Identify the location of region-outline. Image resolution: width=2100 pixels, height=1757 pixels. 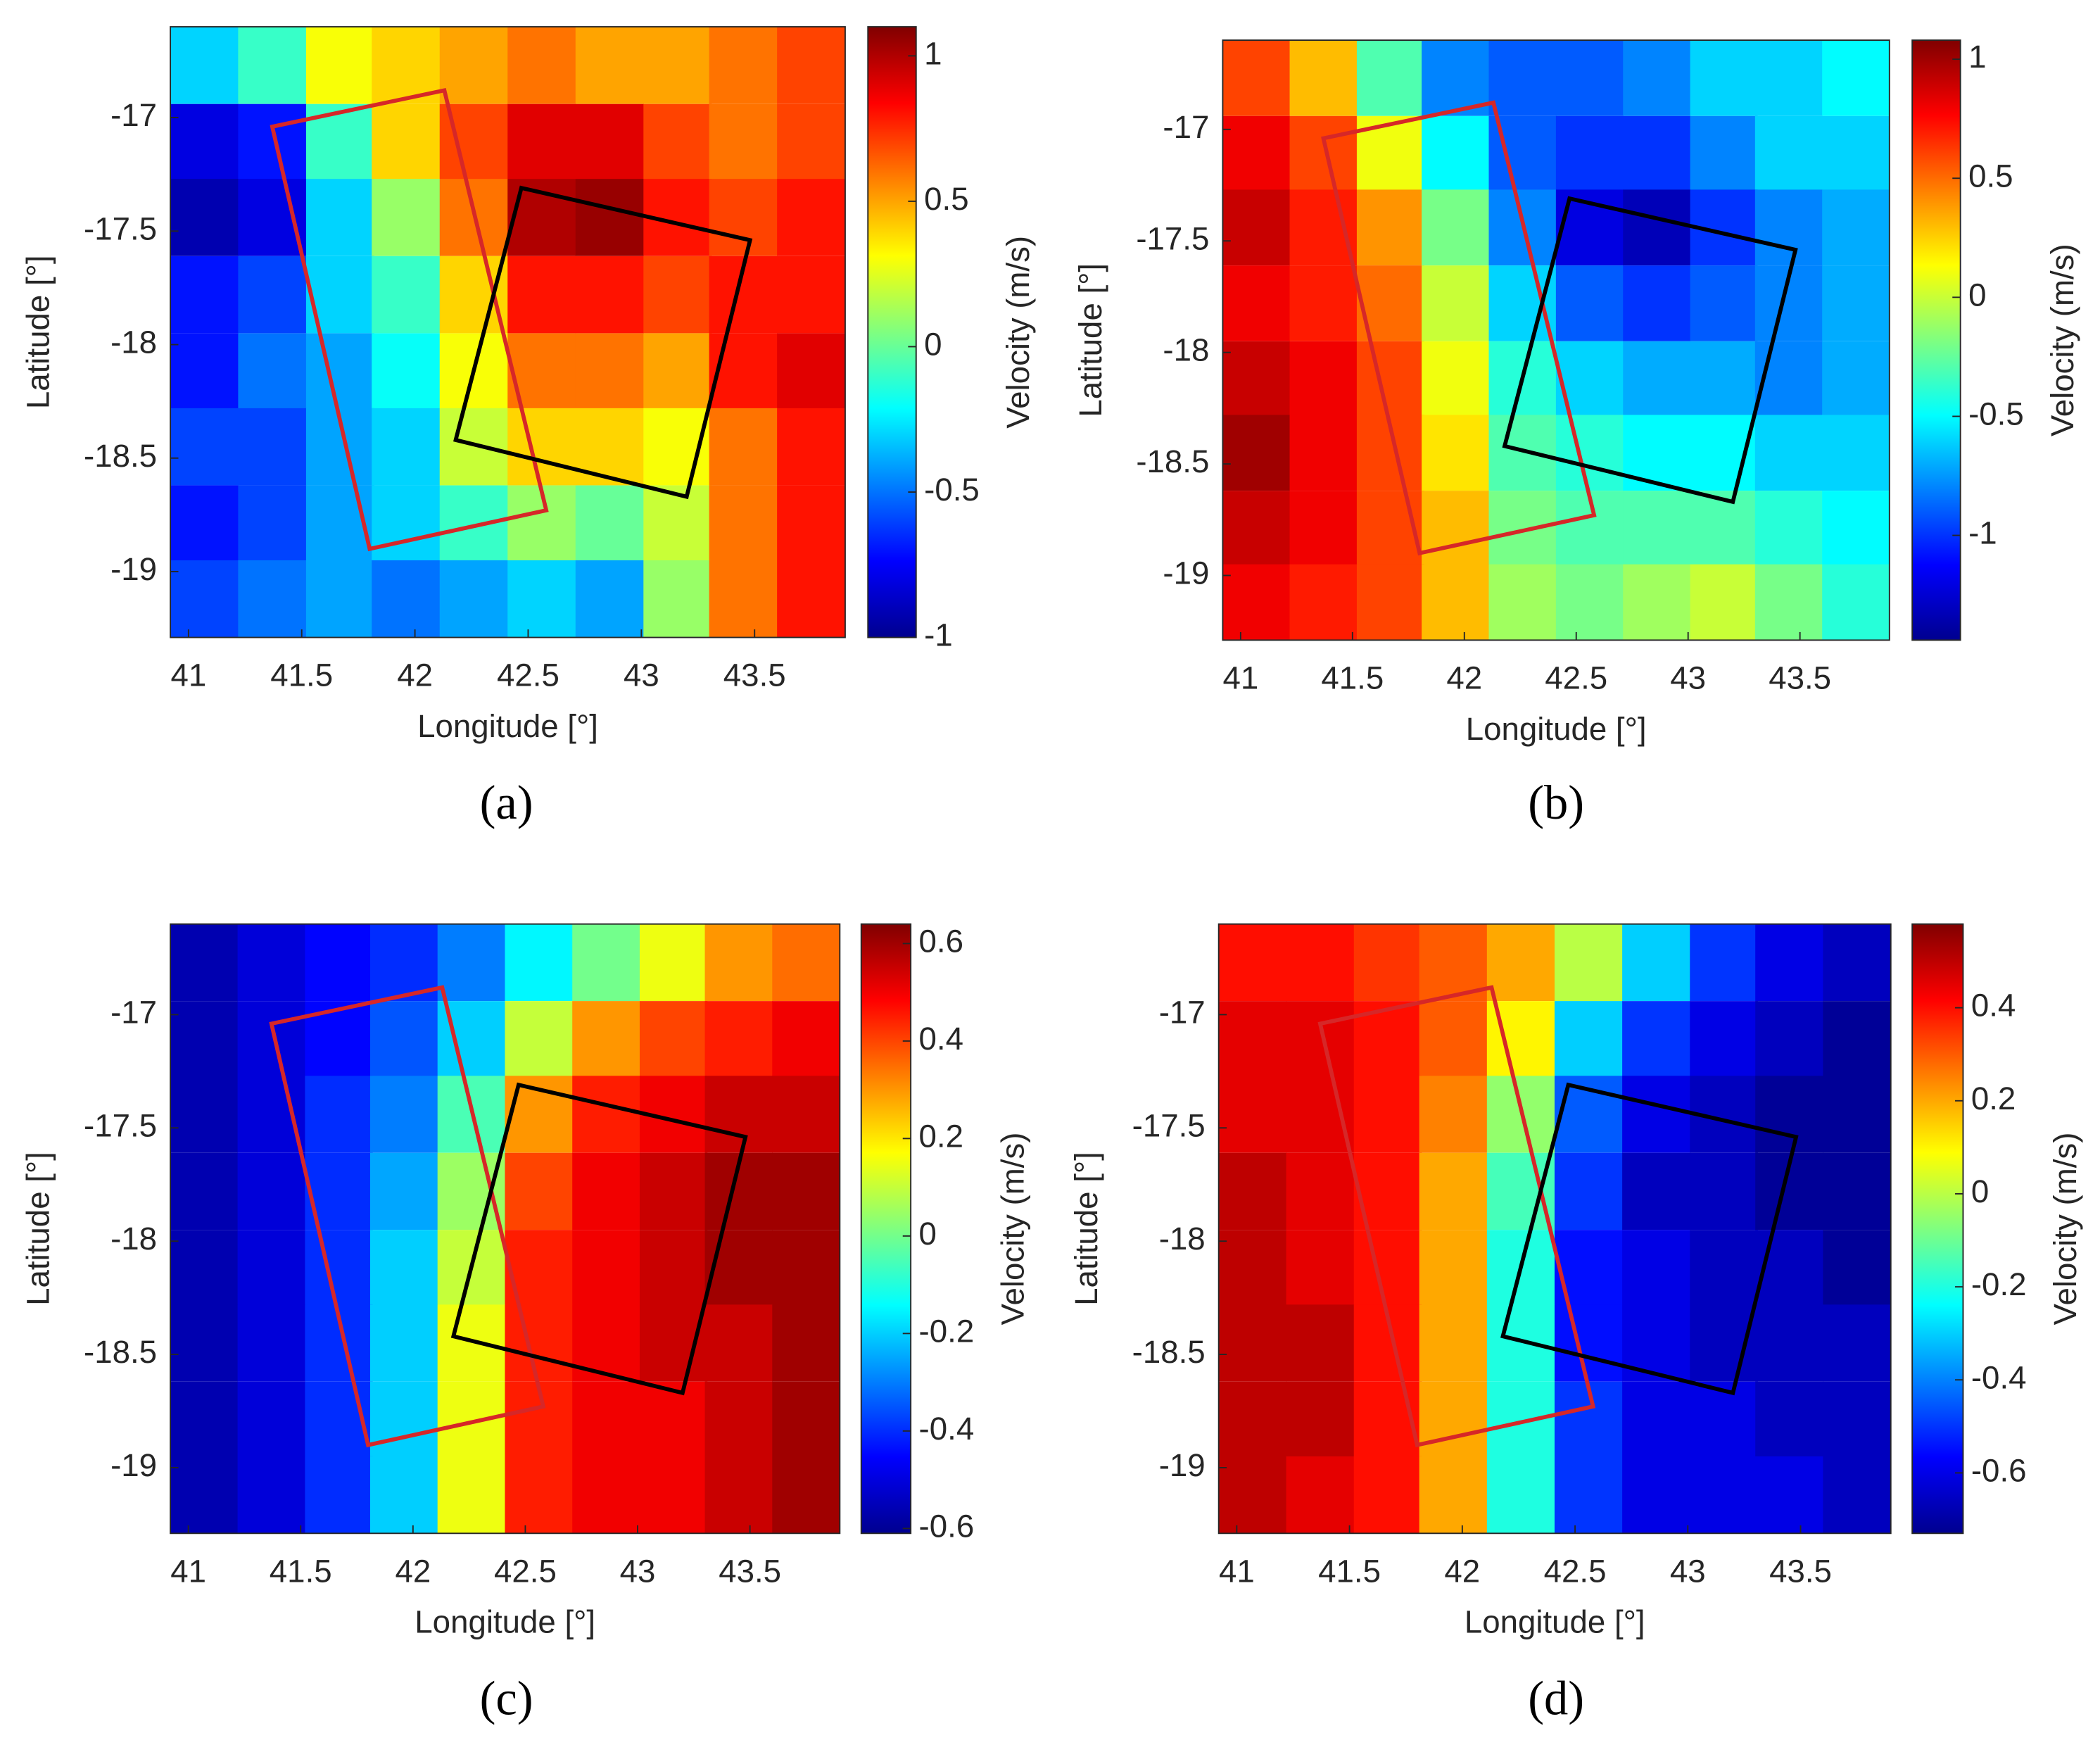
(1649, 1239).